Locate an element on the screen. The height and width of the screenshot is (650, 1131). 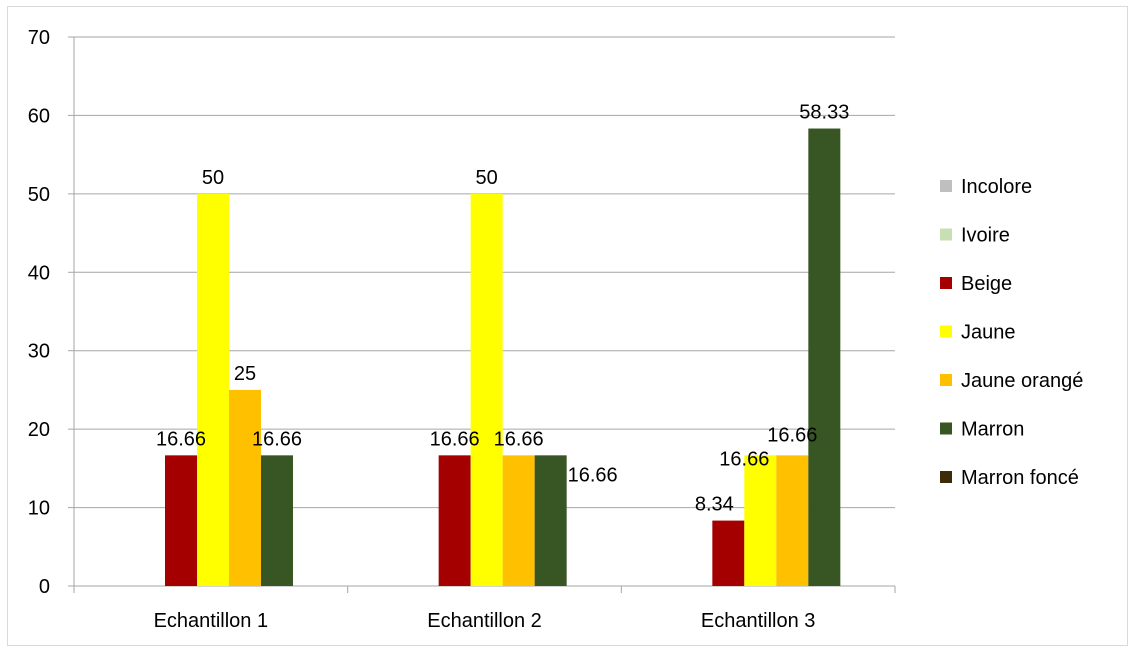
y-tick-label: 50 is located at coordinates (39, 195).